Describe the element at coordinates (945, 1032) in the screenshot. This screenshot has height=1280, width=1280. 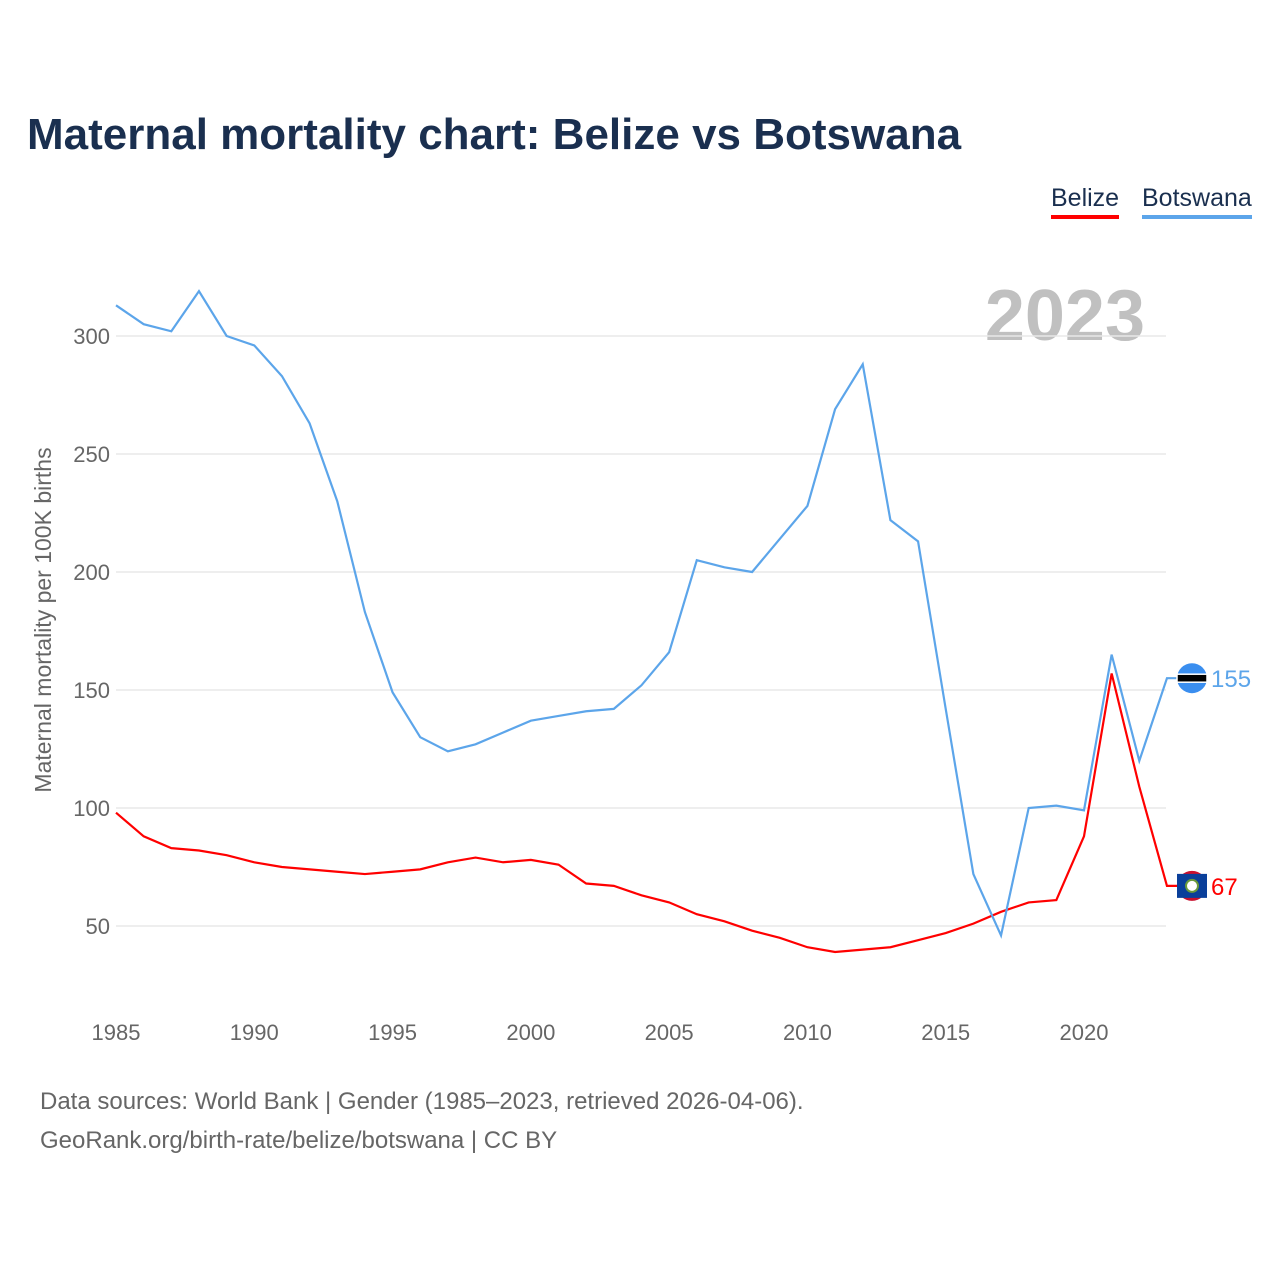
I see `x-tick-label: 2015` at that location.